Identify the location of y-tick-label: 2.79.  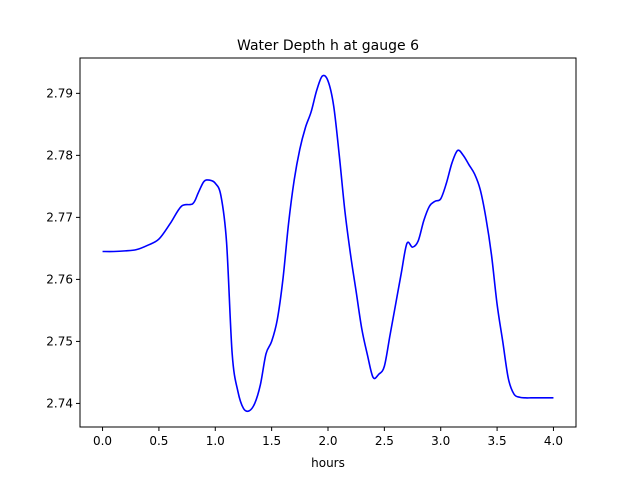
(59, 93).